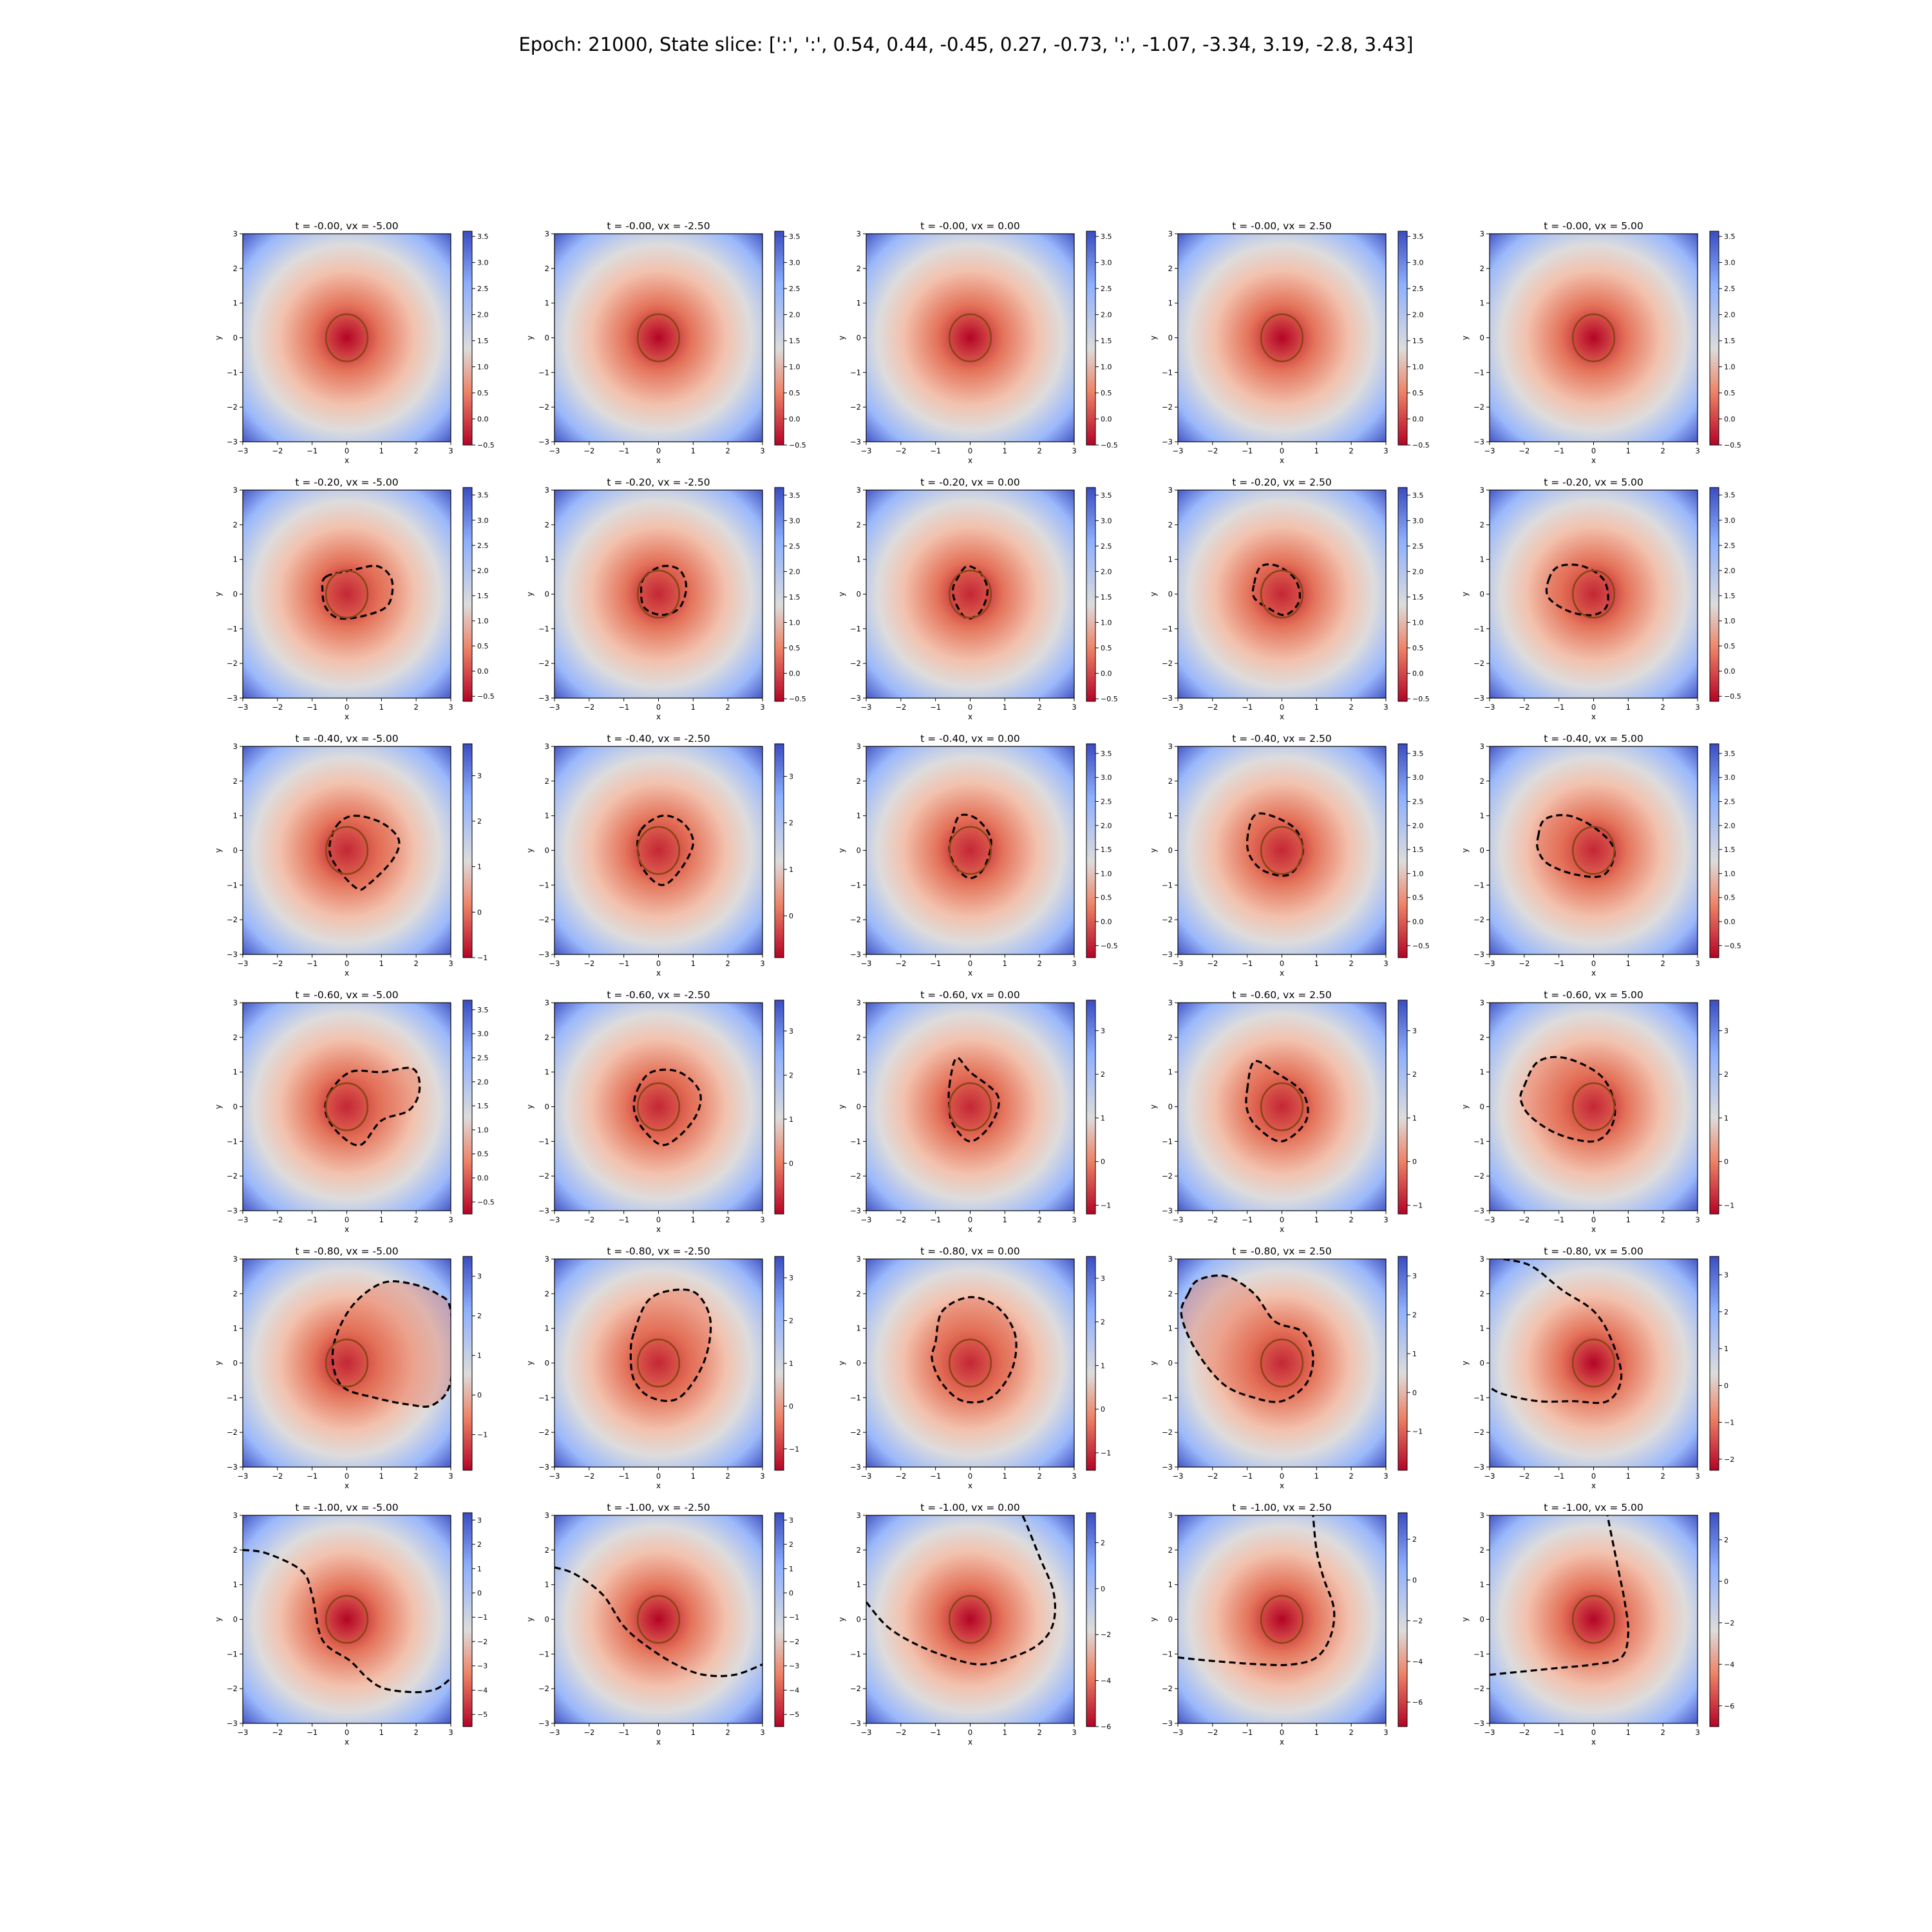 The height and width of the screenshot is (1932, 1932). I want to click on colorbar-tick-label: 0, so click(1103, 1162).